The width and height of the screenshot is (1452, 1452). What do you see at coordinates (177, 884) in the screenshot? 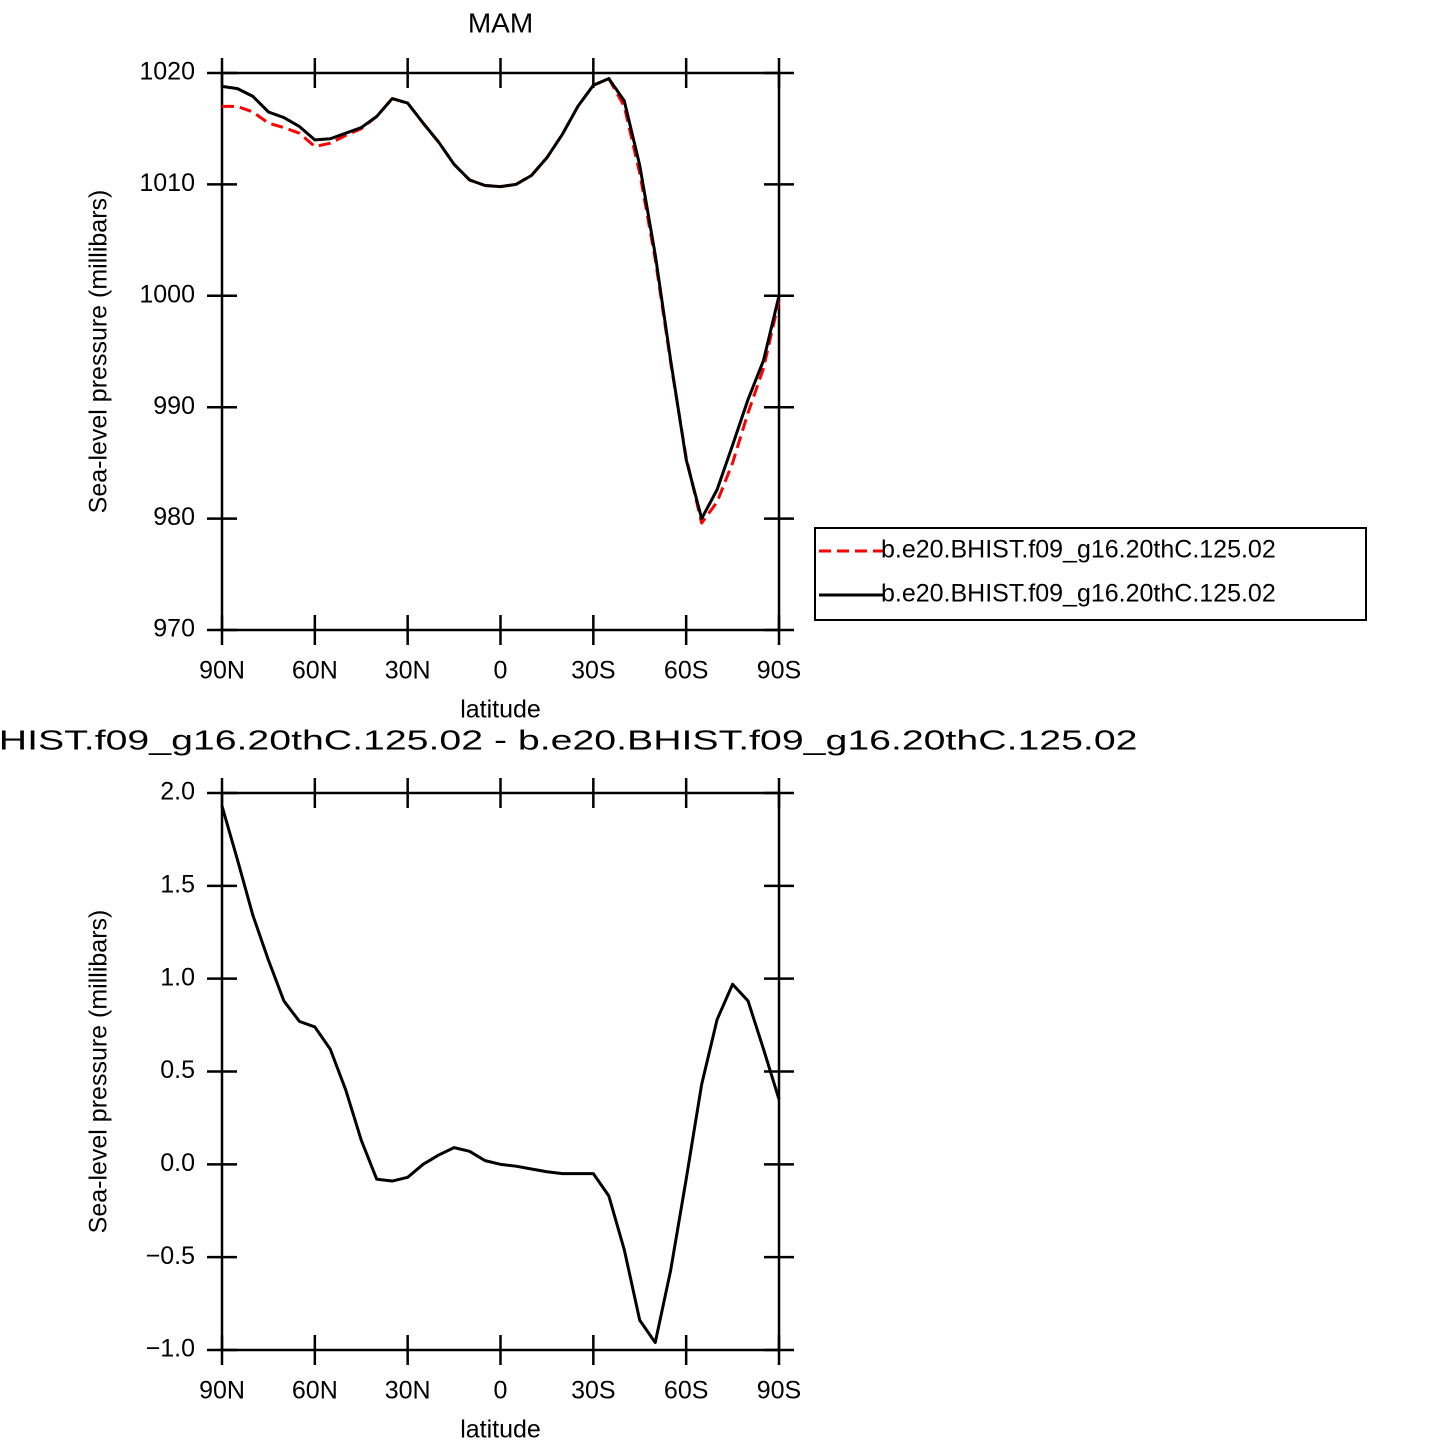
I see `y-tick-label: 1.5` at bounding box center [177, 884].